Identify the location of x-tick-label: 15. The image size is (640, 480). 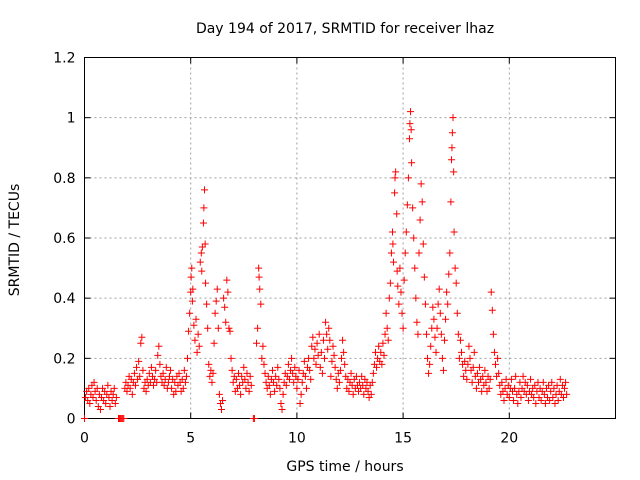
(403, 439).